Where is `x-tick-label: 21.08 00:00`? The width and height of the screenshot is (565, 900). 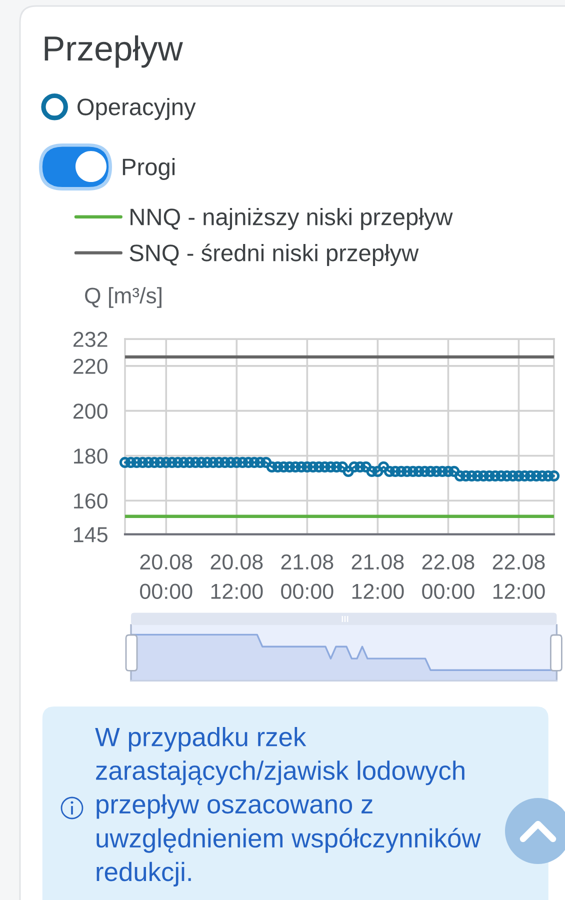 x-tick-label: 21.08 00:00 is located at coordinates (307, 576).